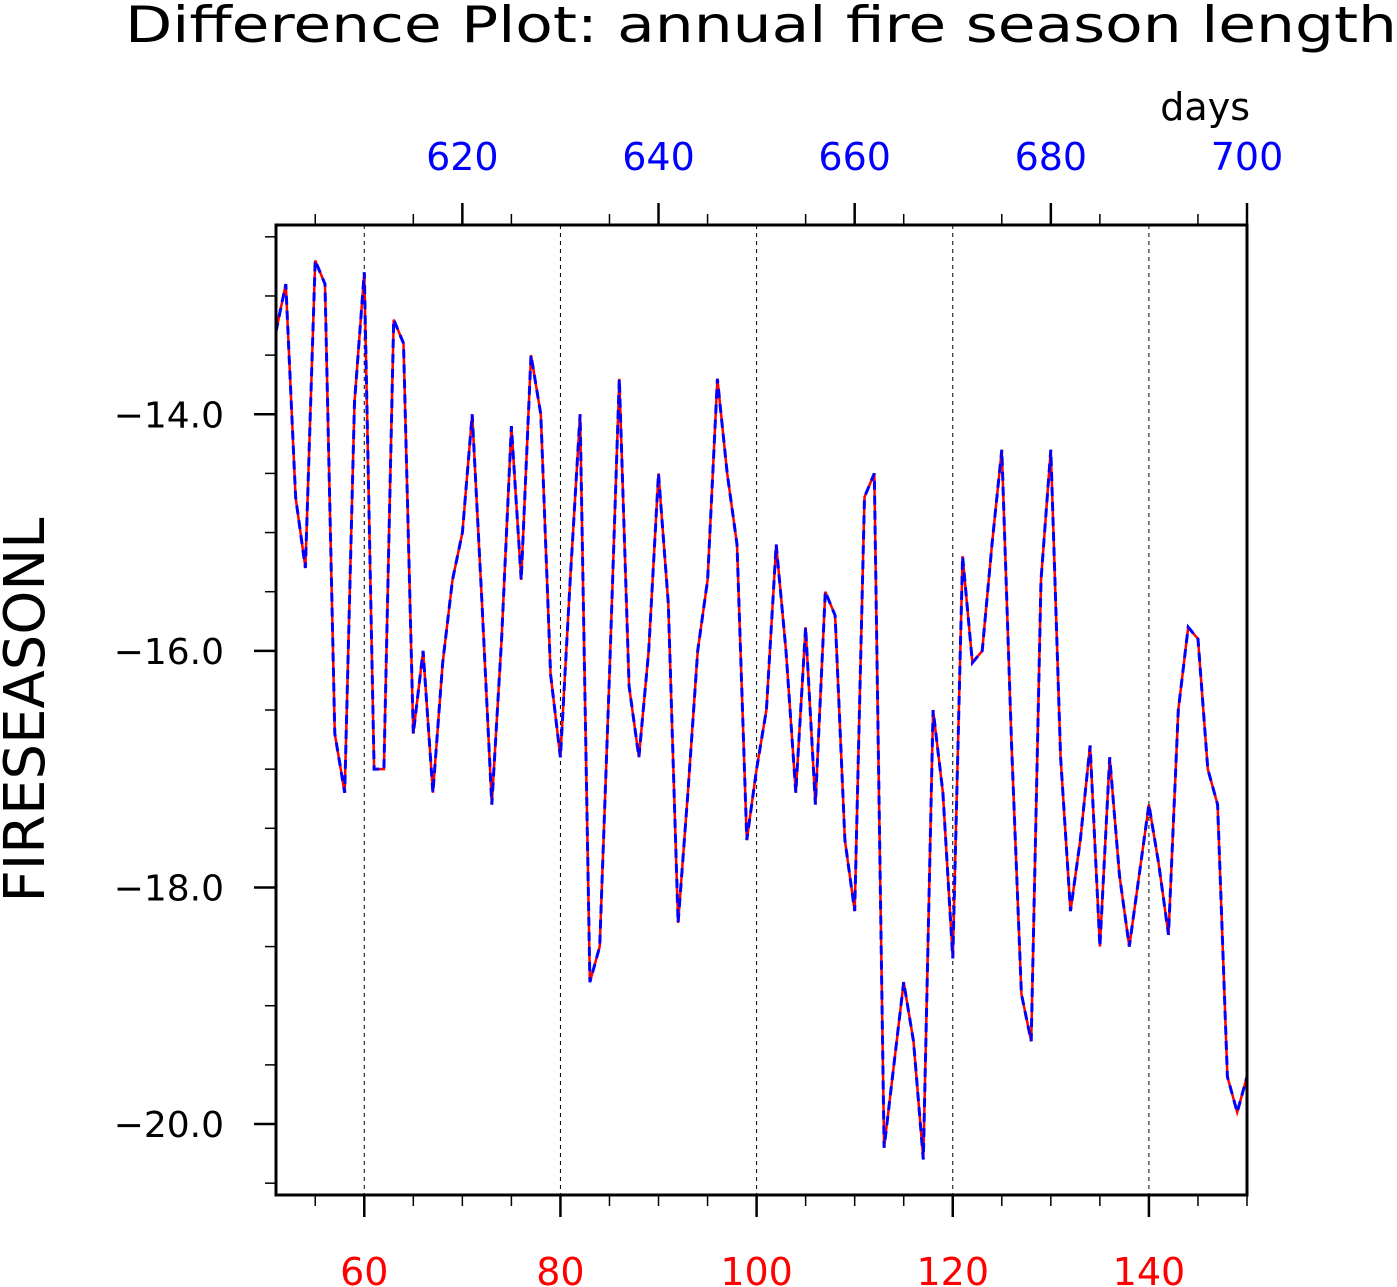 The image size is (1397, 1287). Describe the element at coordinates (756, 1268) in the screenshot. I see `x-bottom-tick-label-2: 100` at that location.